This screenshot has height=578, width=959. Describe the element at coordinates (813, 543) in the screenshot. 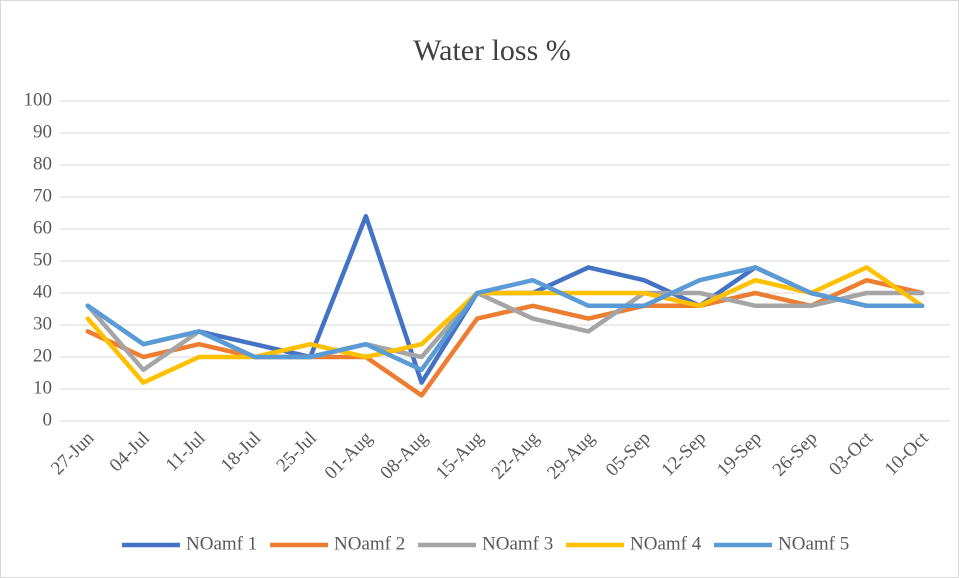

I see `legend-label: NOamf 5` at that location.